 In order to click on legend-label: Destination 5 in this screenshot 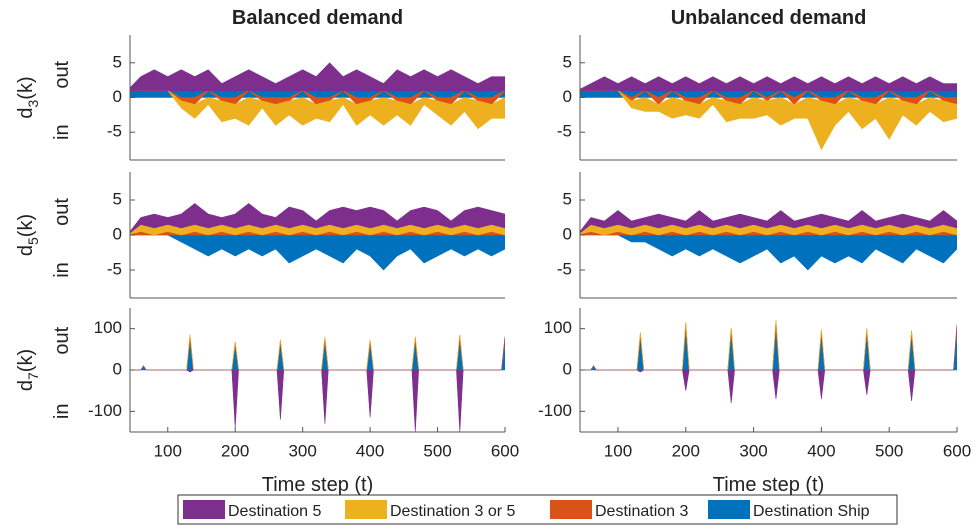, I will do `click(274, 511)`.